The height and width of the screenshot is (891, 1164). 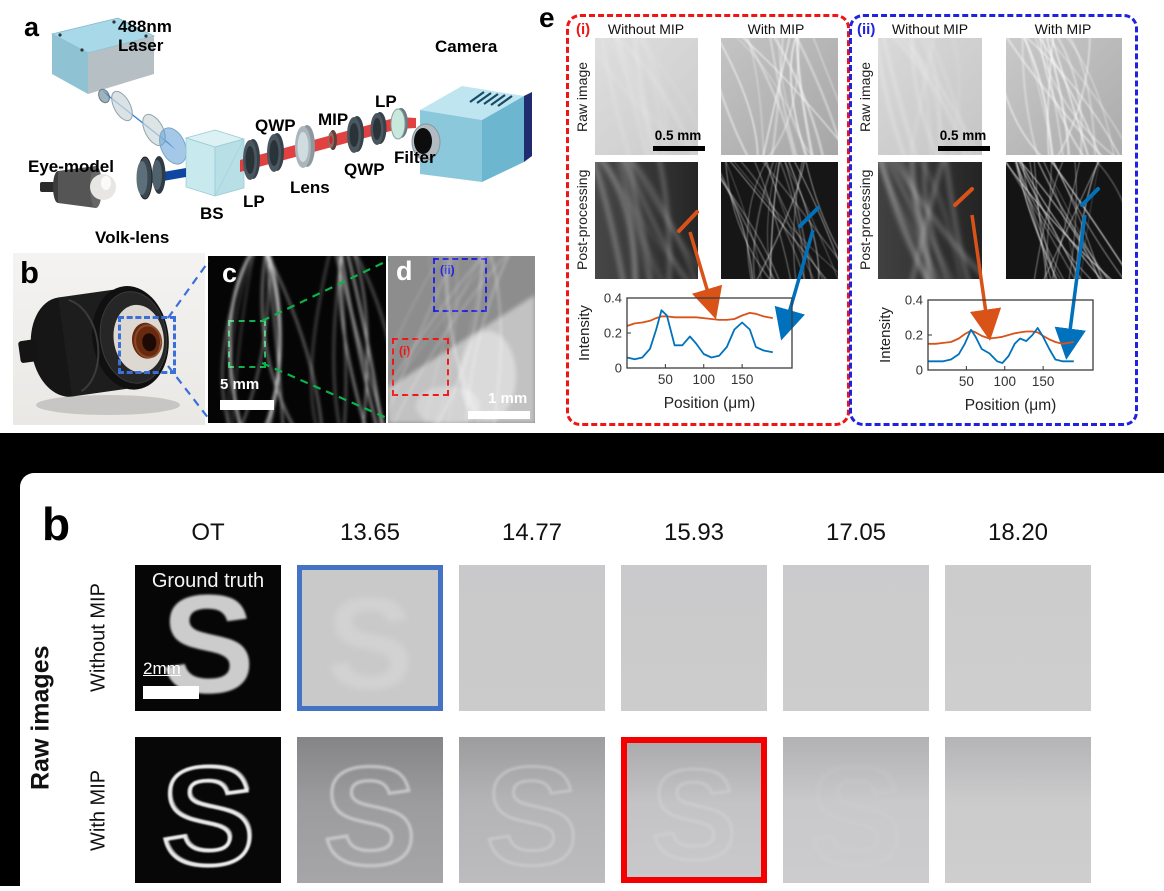 What do you see at coordinates (305, 146) in the screenshot?
I see `lens-element` at bounding box center [305, 146].